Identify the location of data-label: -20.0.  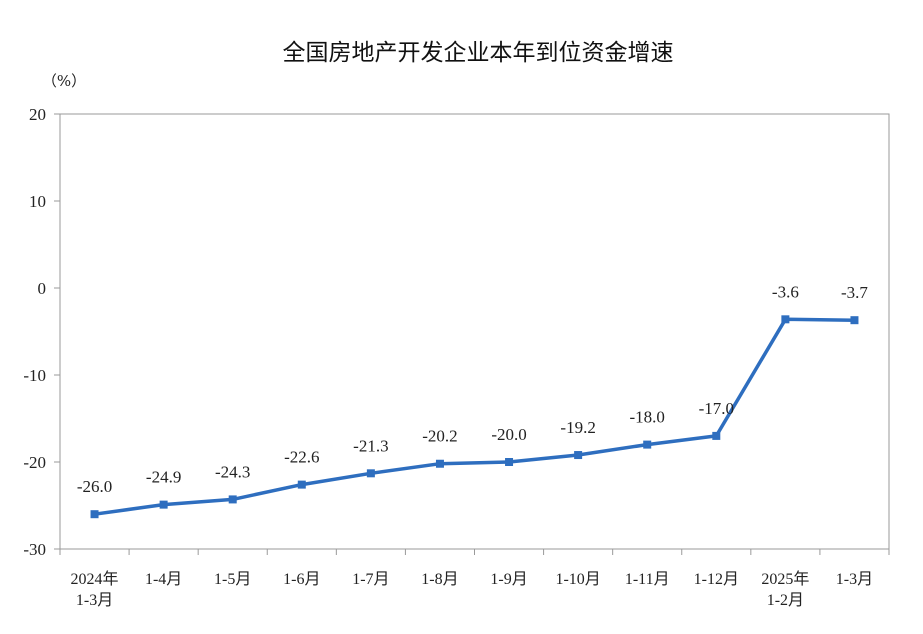
(508, 434).